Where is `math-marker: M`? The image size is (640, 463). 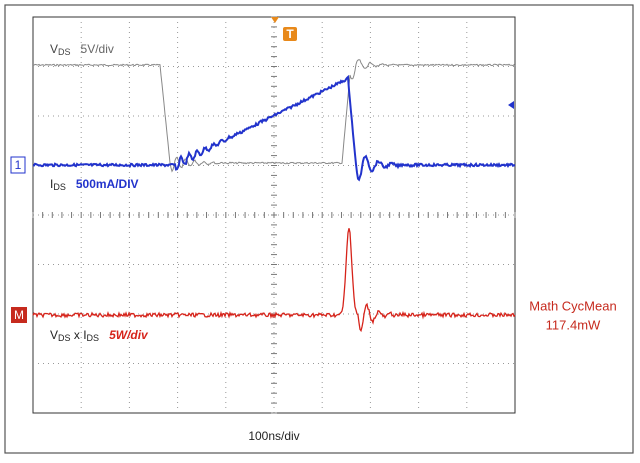
math-marker: M is located at coordinates (19, 315).